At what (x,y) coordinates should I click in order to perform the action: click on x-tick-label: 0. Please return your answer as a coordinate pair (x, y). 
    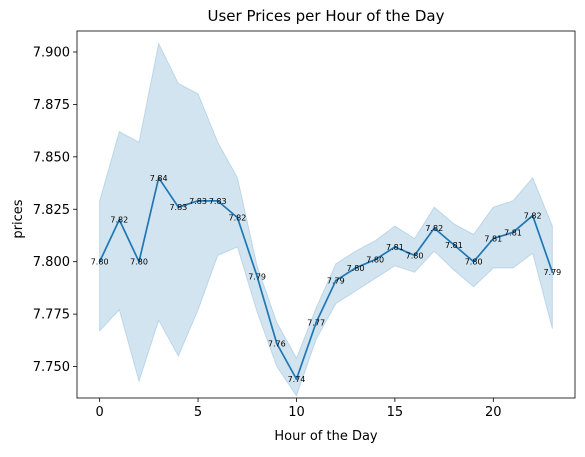
    Looking at the image, I should click on (99, 412).